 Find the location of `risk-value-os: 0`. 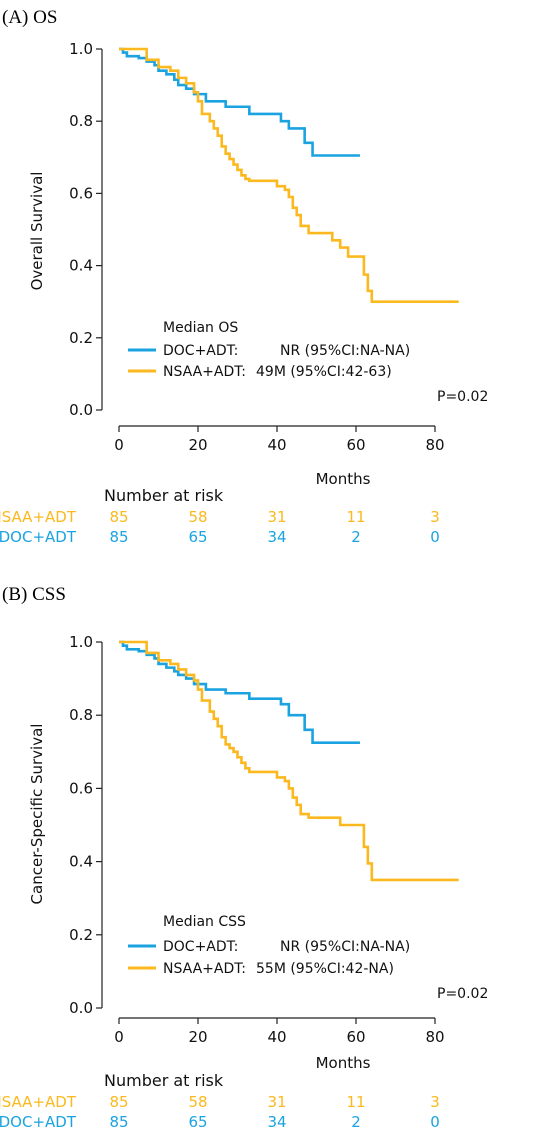

risk-value-os: 0 is located at coordinates (435, 537).